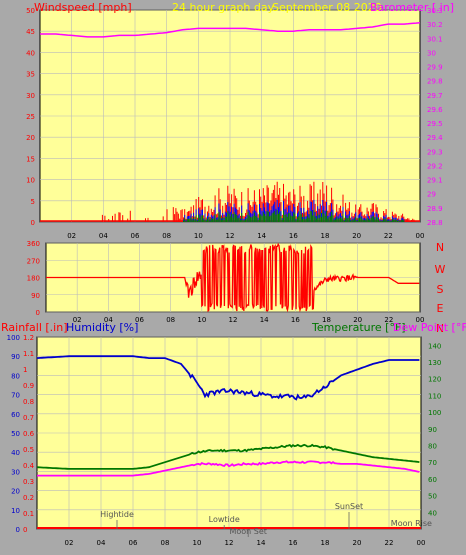 The height and width of the screenshot is (555, 466). I want to click on astro-events: Hightide Lowtide Moon Set SunSet Moon Rise, so click(266, 519).